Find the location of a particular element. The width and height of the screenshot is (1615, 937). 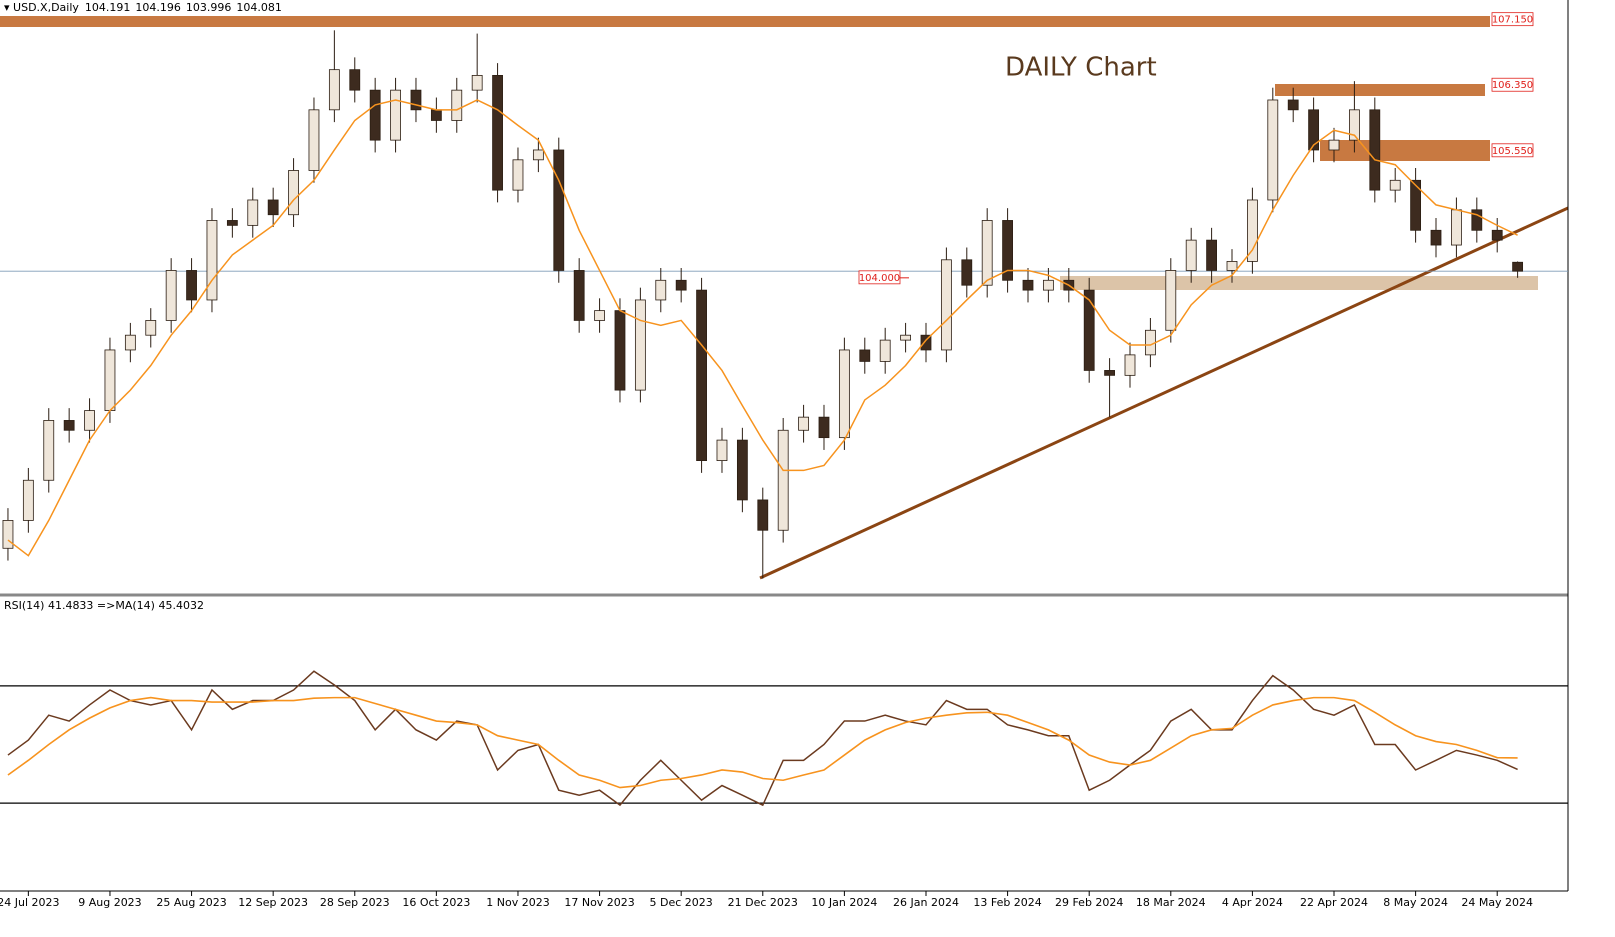

x-tick-label: 29 Feb 2024 is located at coordinates (1089, 902).